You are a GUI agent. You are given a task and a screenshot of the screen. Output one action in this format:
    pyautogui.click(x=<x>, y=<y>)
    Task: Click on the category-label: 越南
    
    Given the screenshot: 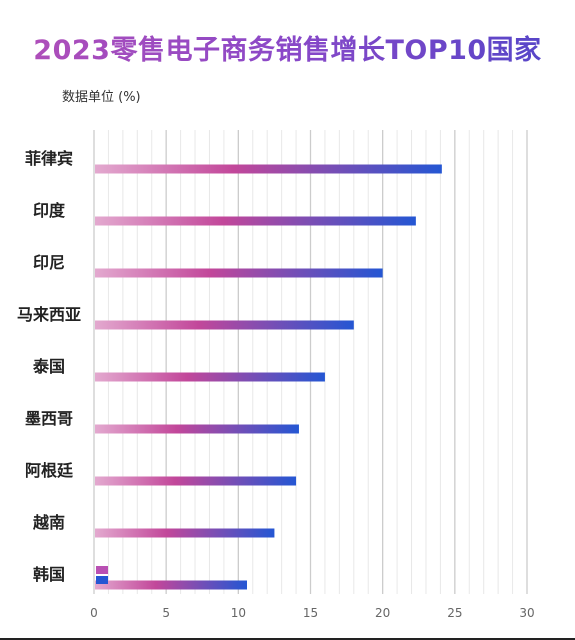 What is the action you would take?
    pyautogui.click(x=48, y=522)
    